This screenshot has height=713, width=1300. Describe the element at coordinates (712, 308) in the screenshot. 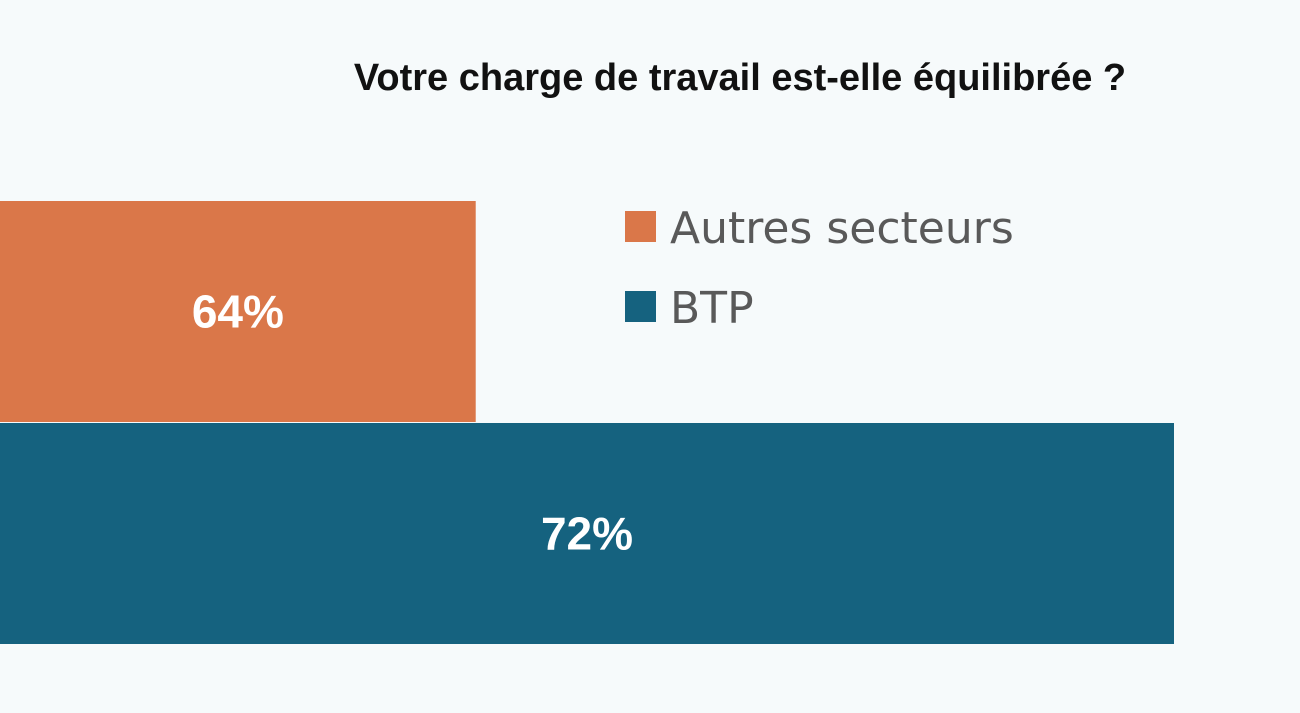

I see `legend-label: BTP` at that location.